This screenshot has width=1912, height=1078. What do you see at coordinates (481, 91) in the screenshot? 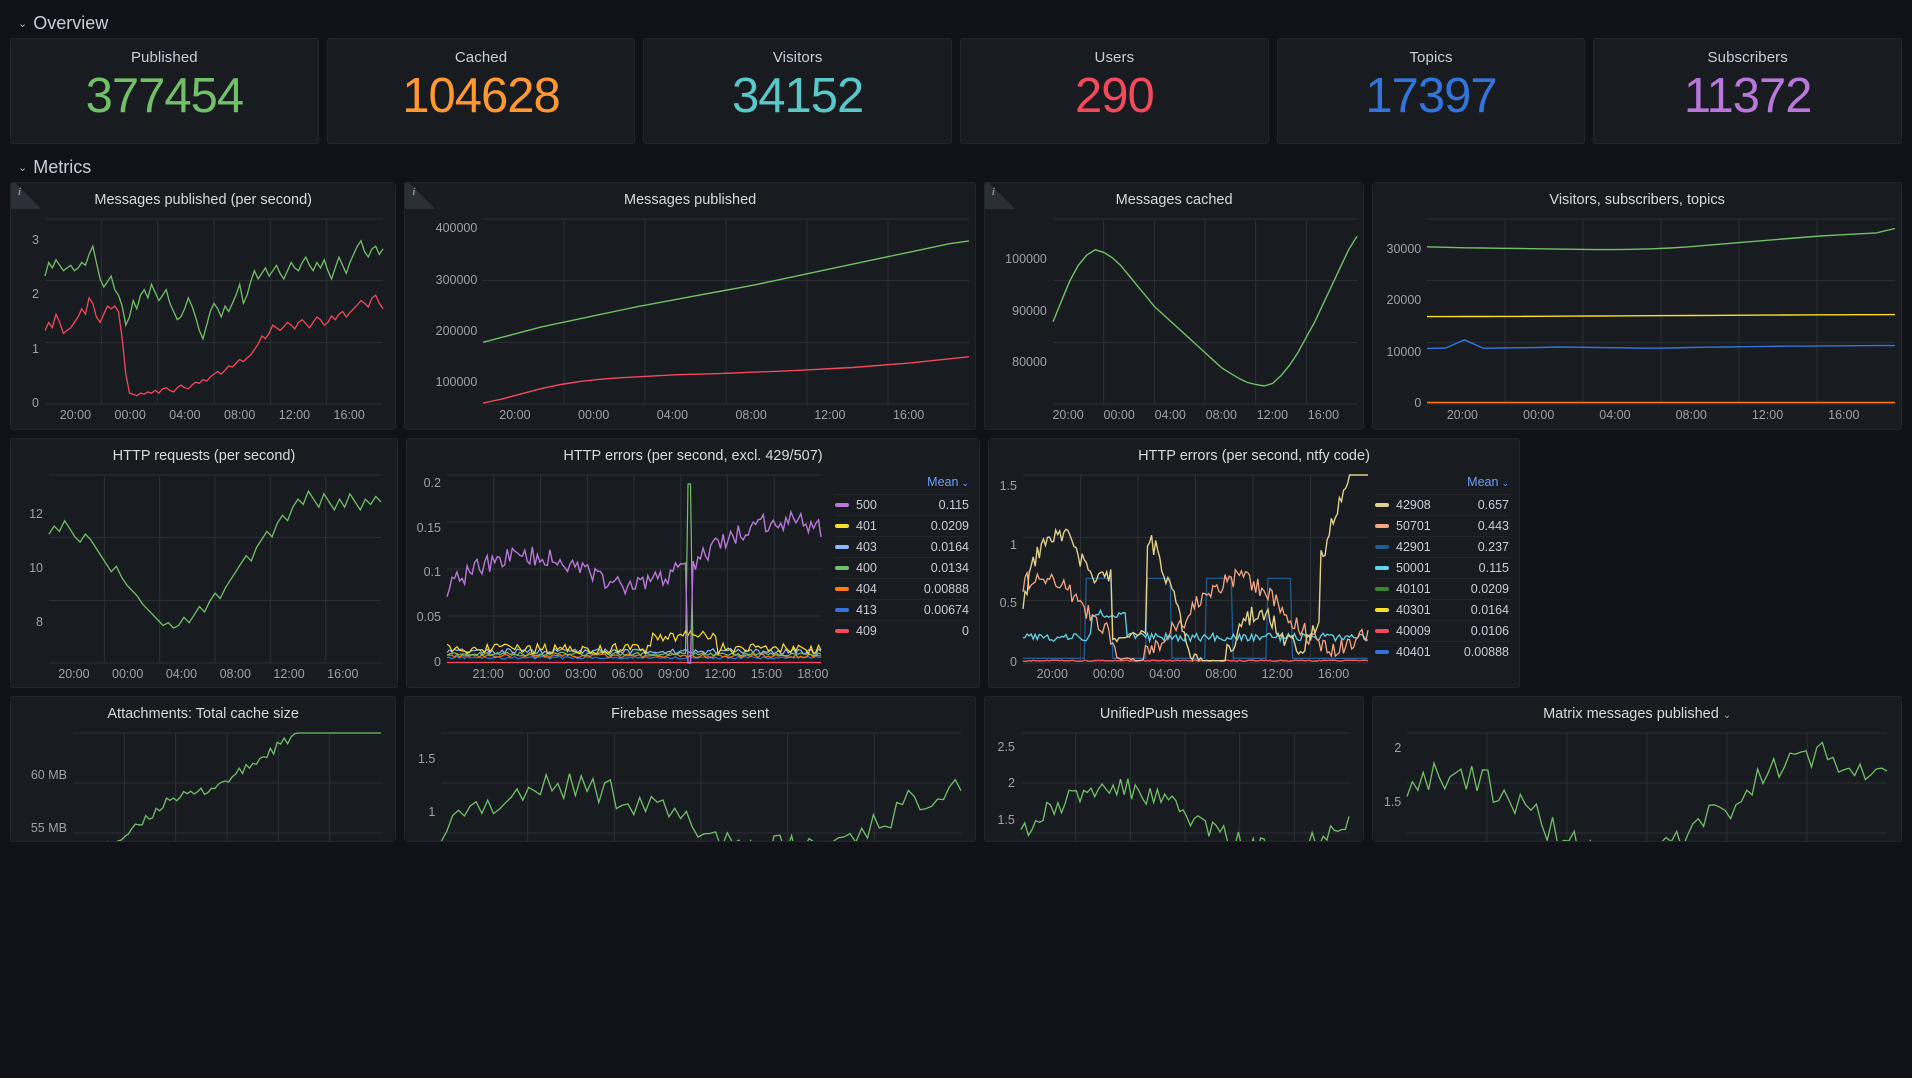
I see `stat-panel-cached: Cached 104628` at bounding box center [481, 91].